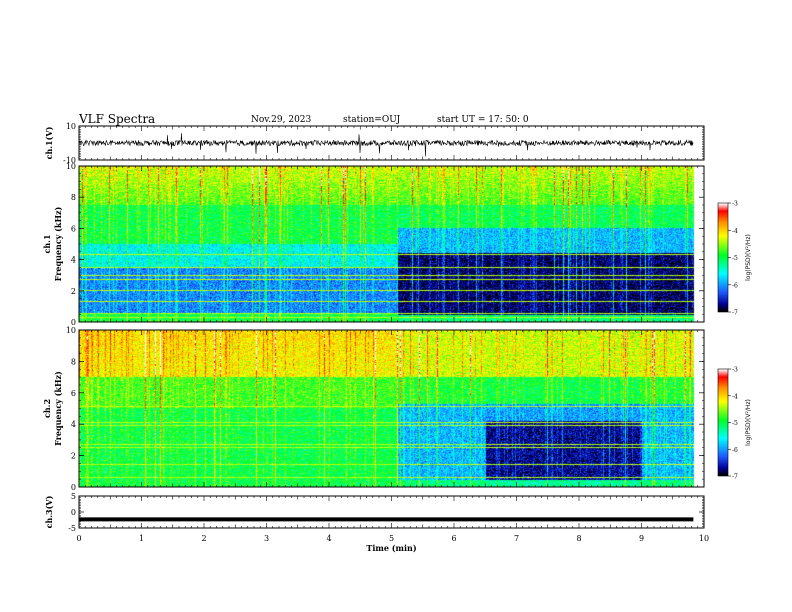 The width and height of the screenshot is (792, 612). I want to click on ch2-spec-ytick-label: 10, so click(71, 330).